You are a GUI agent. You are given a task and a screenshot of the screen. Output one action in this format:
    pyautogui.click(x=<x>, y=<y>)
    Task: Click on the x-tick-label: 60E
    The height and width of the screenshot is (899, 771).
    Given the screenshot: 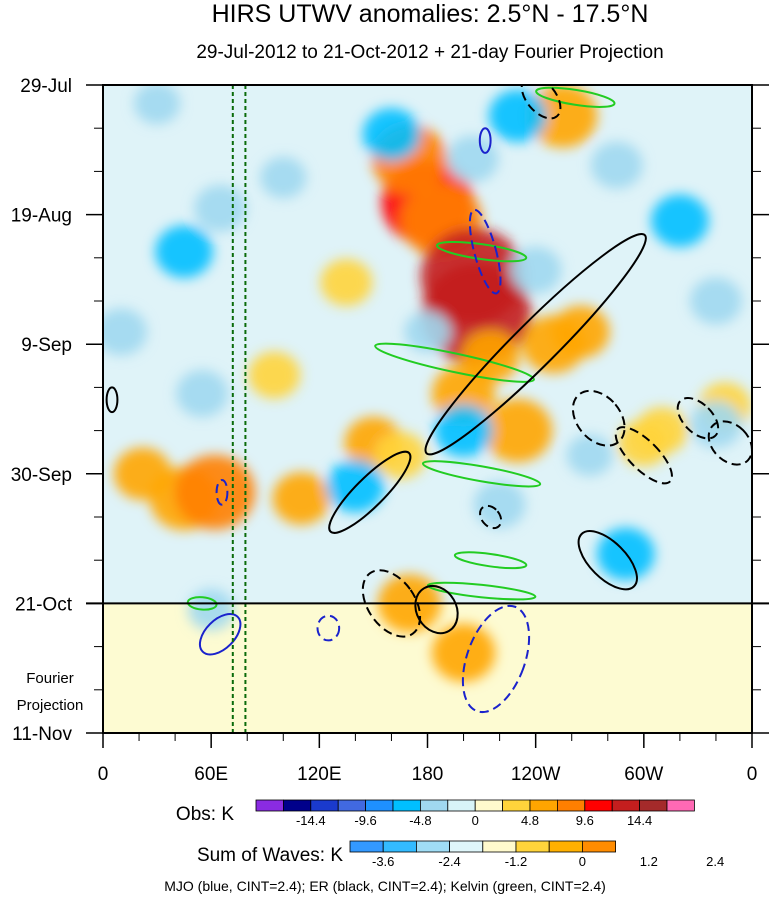 What is the action you would take?
    pyautogui.click(x=211, y=774)
    